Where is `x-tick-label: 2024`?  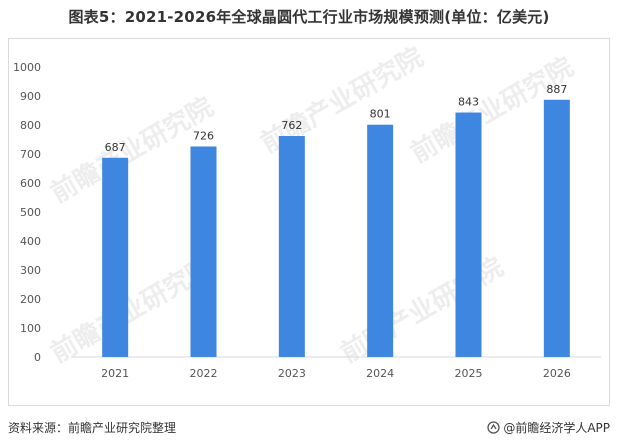
x-tick-label: 2024 is located at coordinates (380, 373).